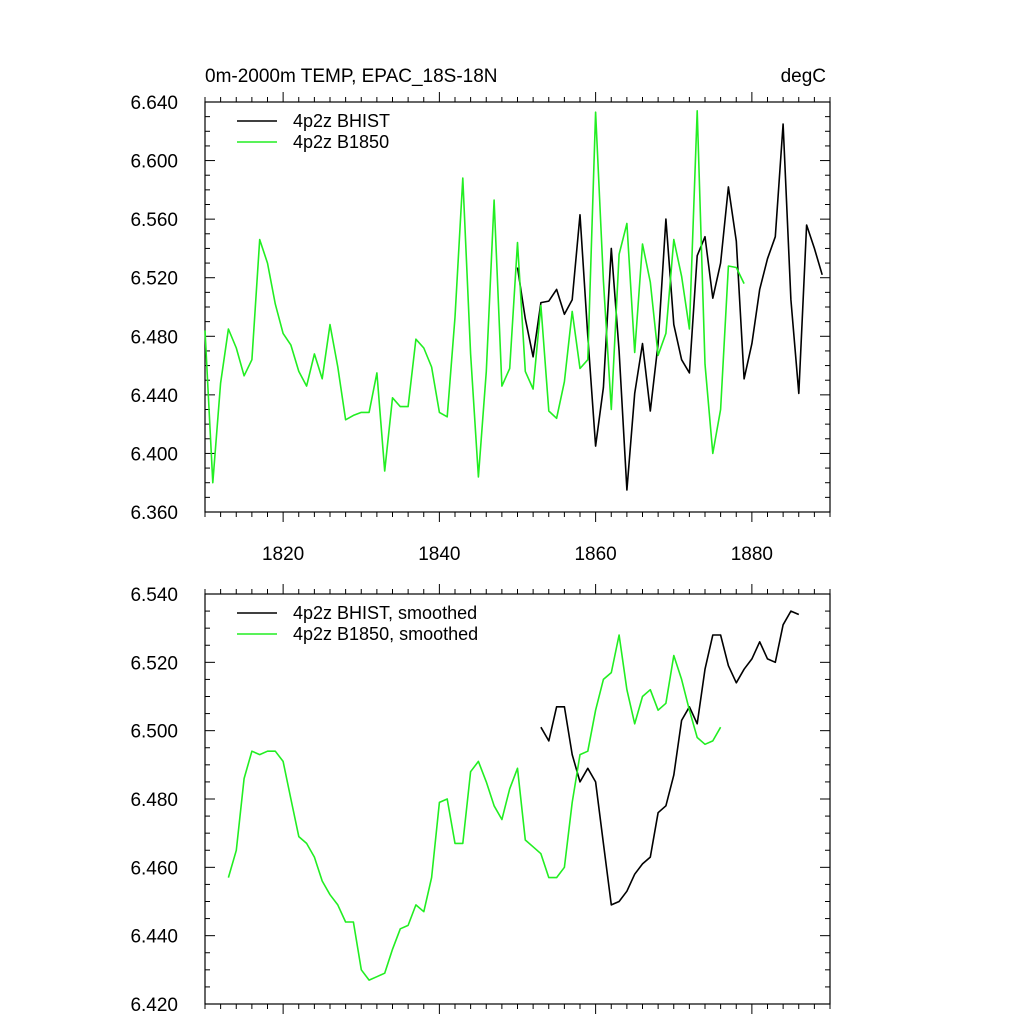  Describe the element at coordinates (154, 103) in the screenshot. I see `y-tick-label: 6.640` at that location.